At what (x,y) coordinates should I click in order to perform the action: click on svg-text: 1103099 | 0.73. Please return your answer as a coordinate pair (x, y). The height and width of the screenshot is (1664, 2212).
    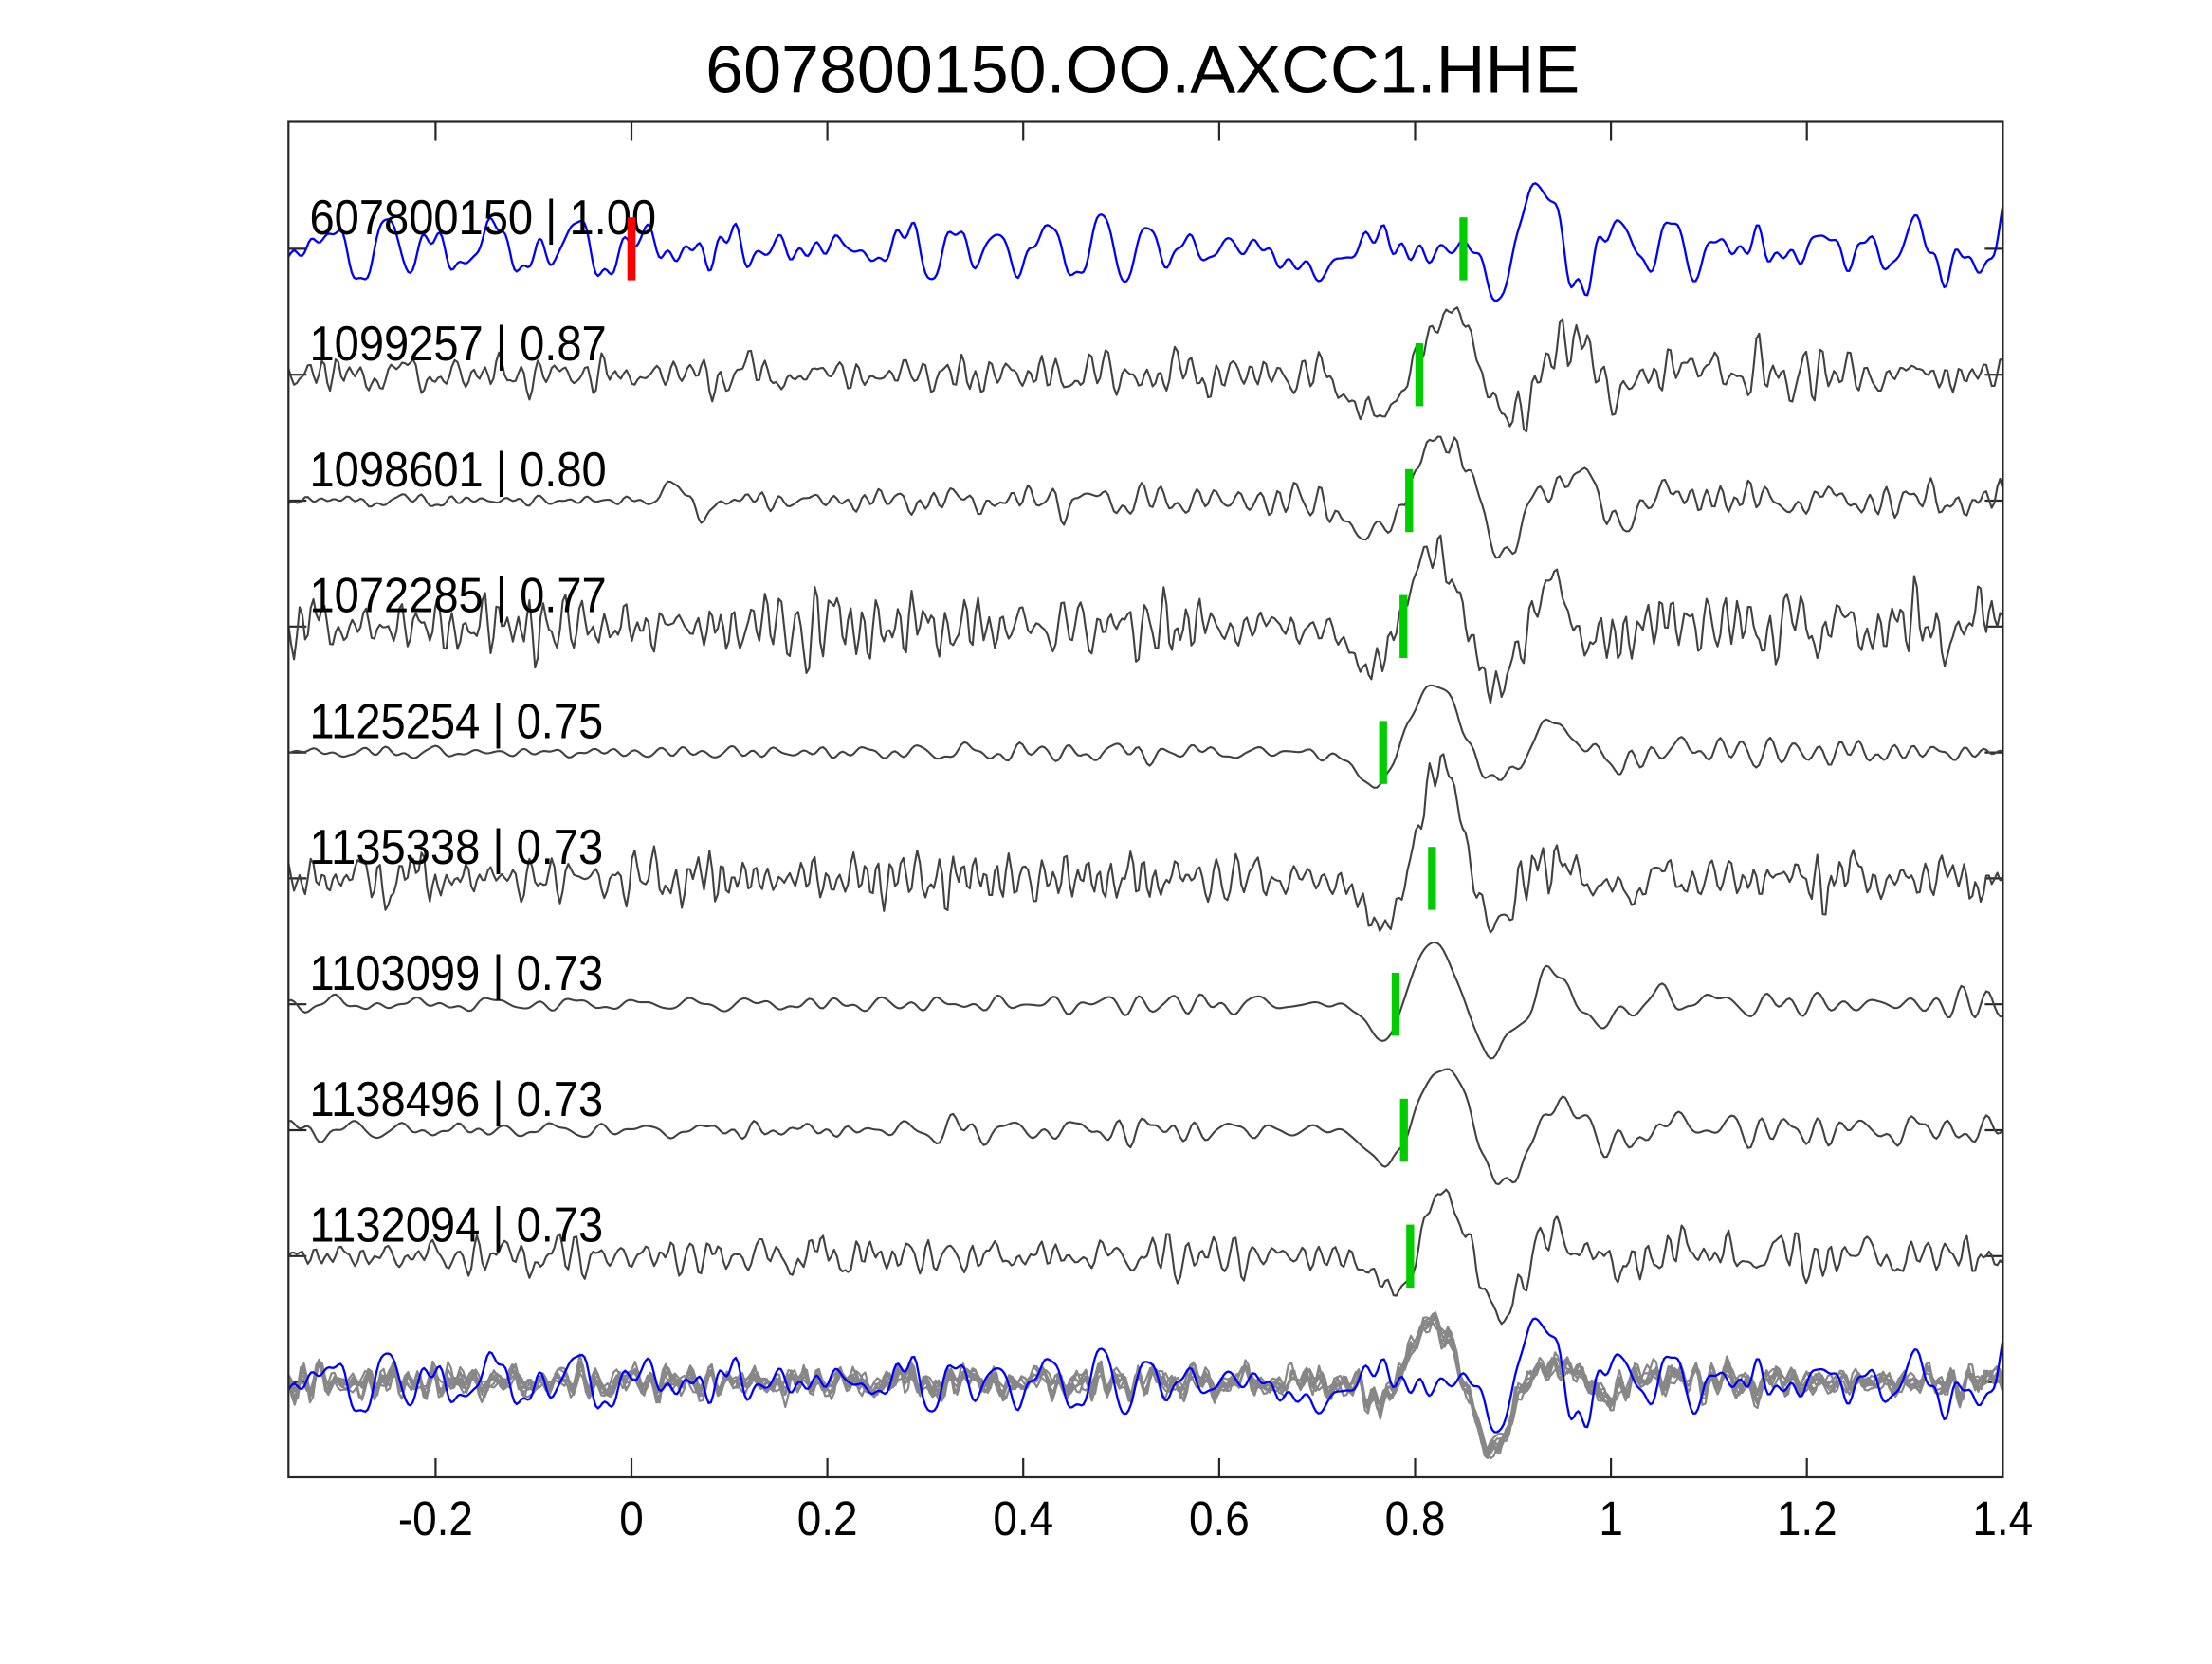
    Looking at the image, I should click on (457, 973).